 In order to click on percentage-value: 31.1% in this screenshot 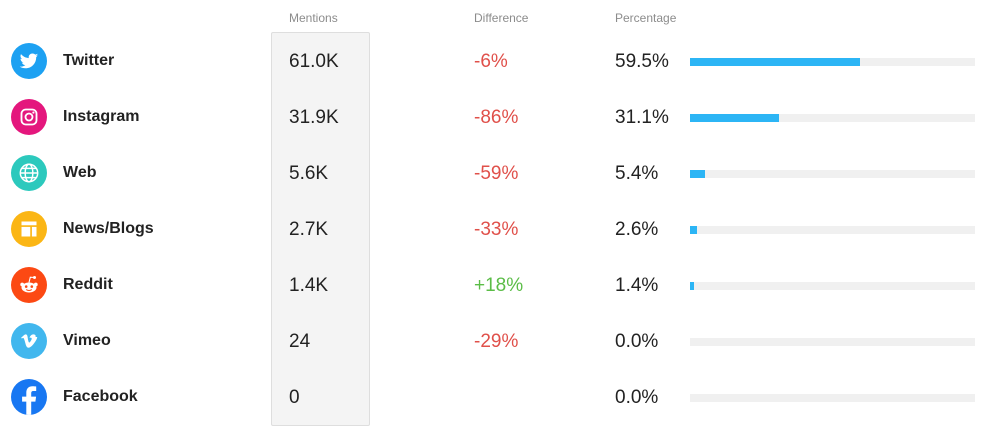, I will do `click(642, 117)`.